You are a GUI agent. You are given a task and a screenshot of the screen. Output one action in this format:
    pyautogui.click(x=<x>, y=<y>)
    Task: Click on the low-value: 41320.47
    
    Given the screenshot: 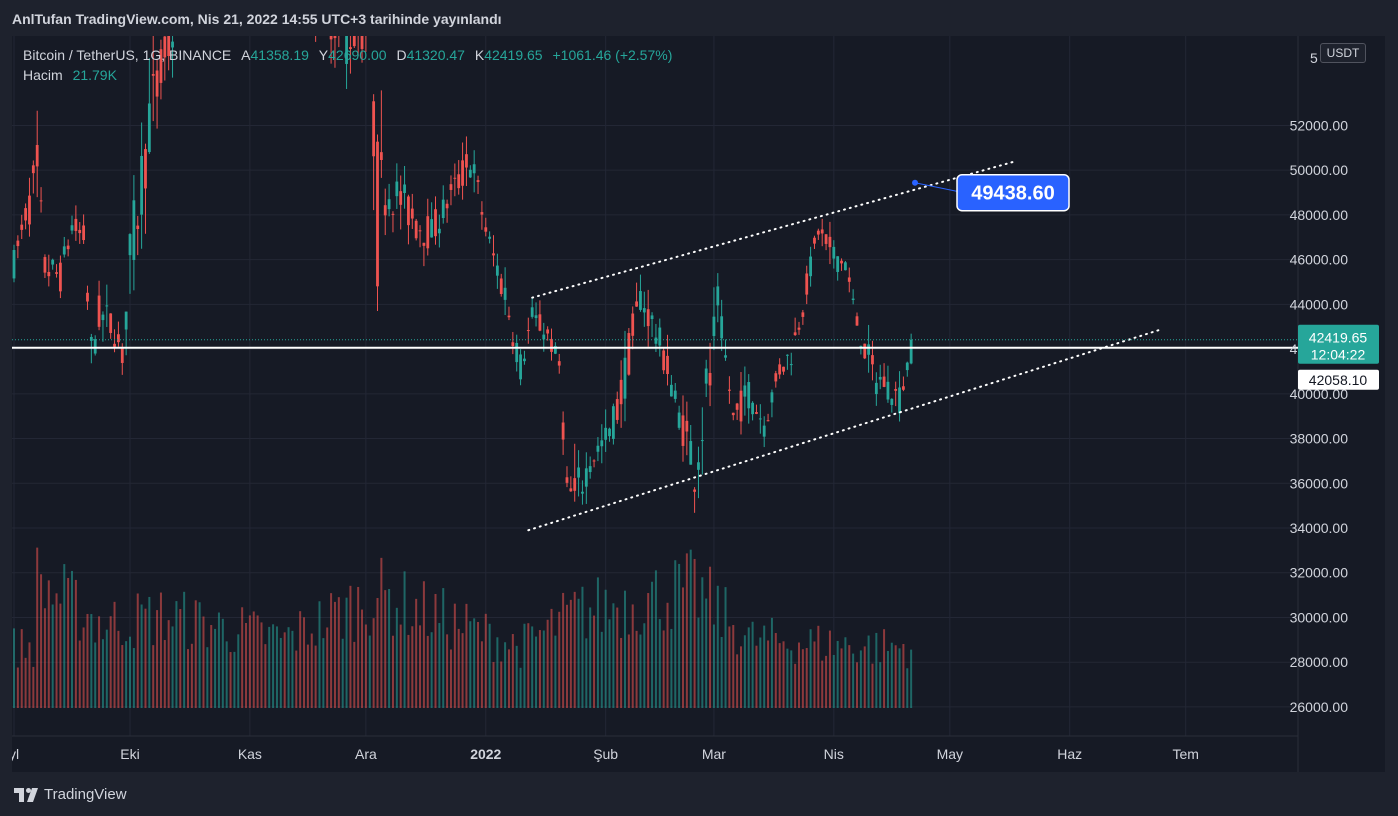 What is the action you would take?
    pyautogui.click(x=435, y=55)
    